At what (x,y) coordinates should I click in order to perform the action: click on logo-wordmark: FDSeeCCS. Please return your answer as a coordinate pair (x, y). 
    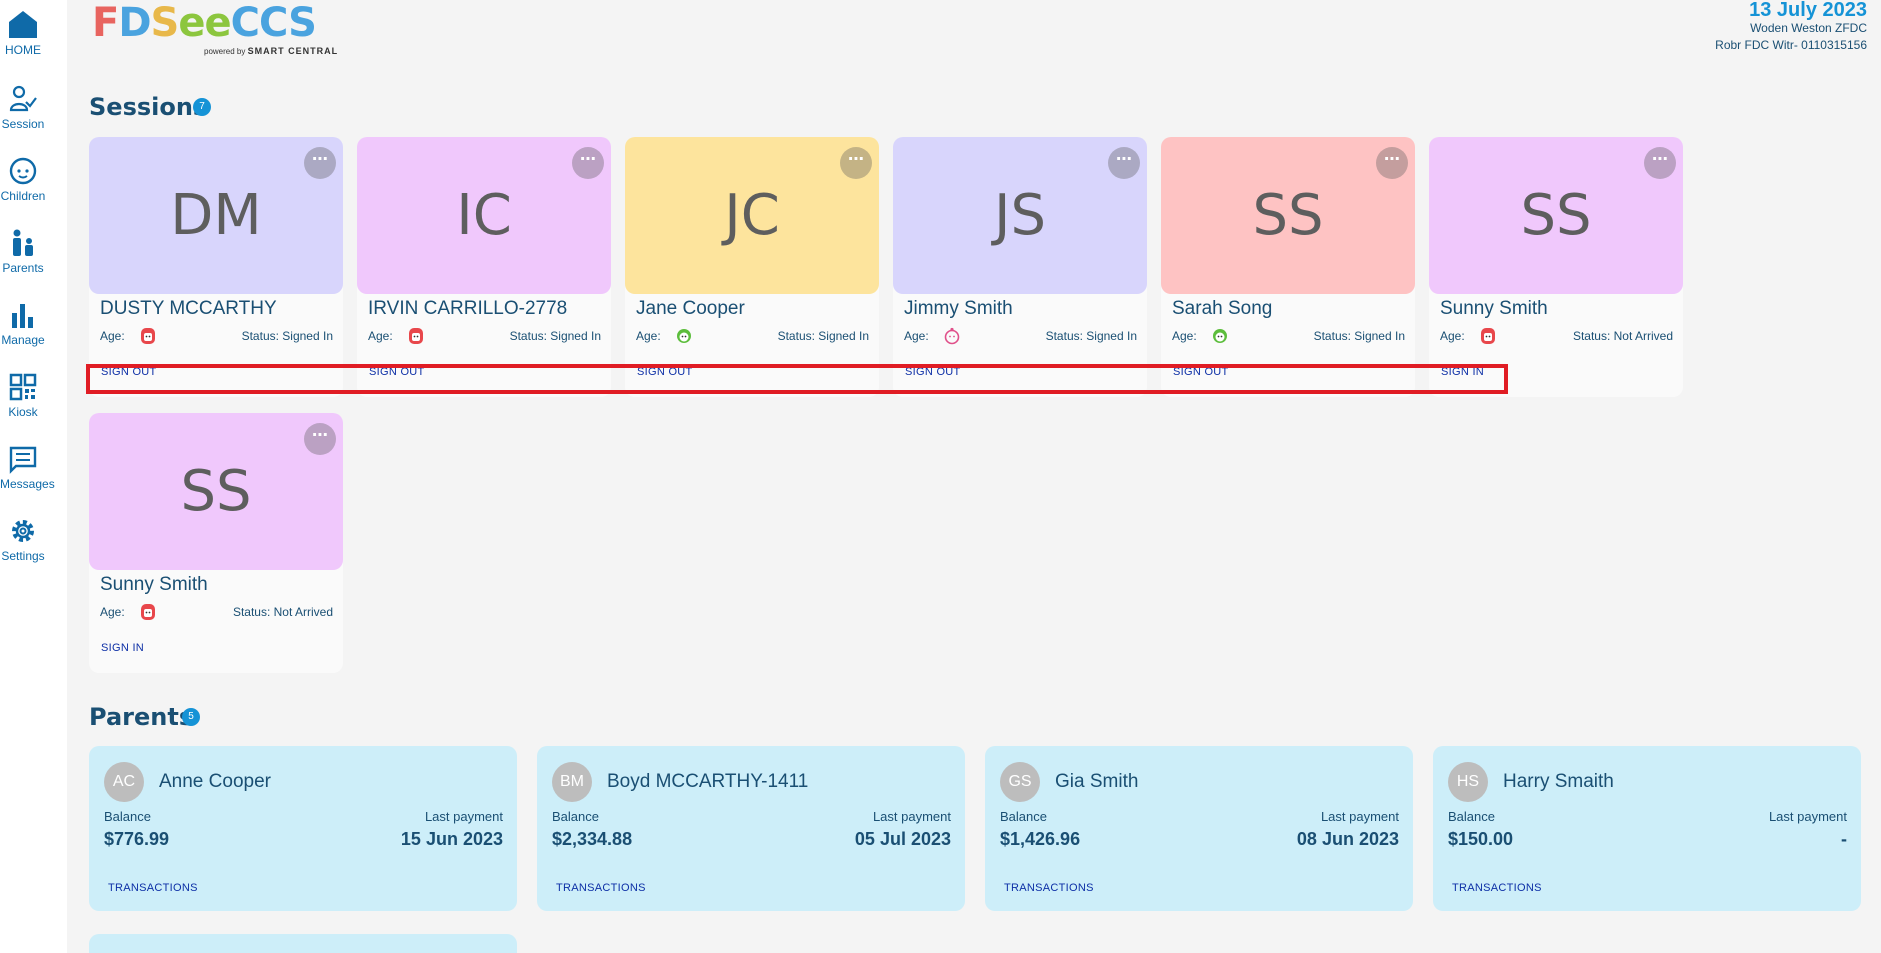
    Looking at the image, I should click on (204, 23).